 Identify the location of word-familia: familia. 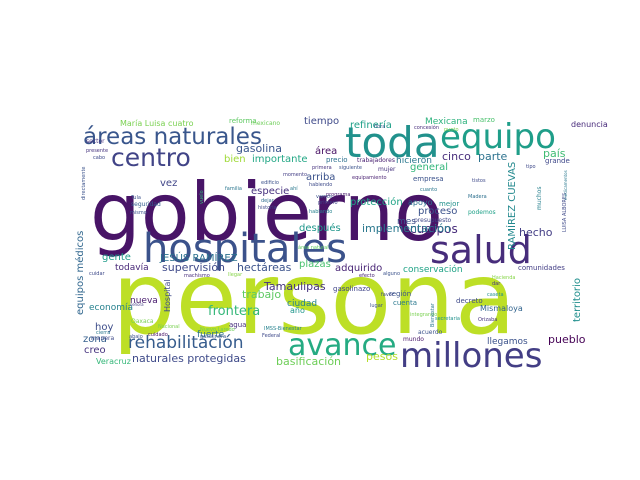
(233, 189).